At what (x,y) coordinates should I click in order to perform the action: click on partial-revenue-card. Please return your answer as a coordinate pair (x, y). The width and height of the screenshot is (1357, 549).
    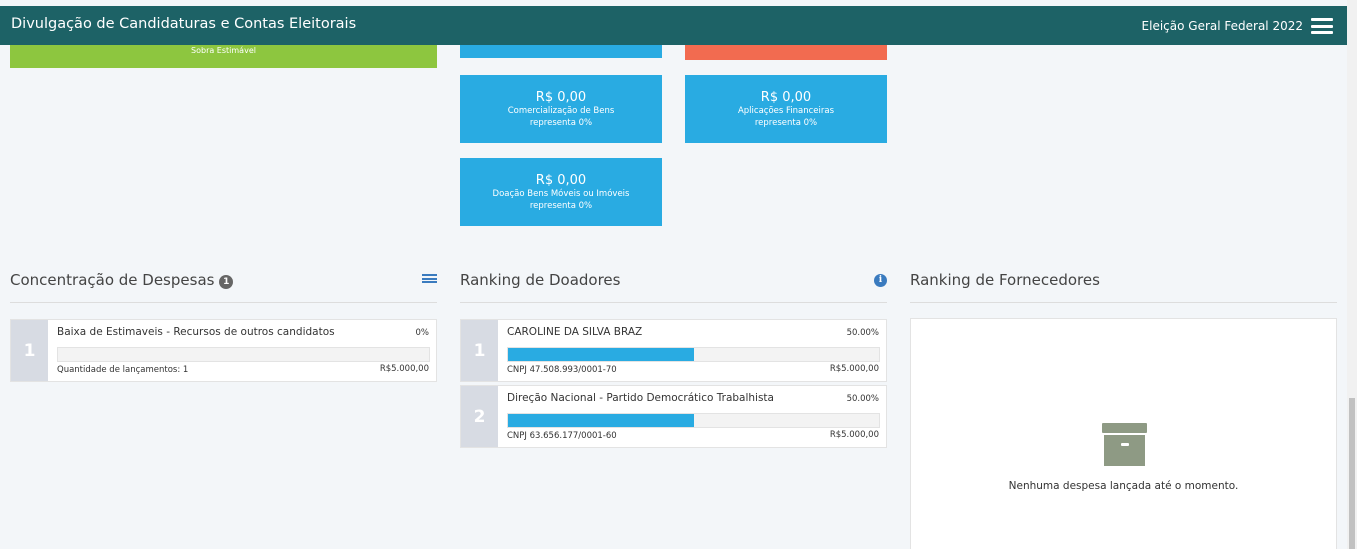
    Looking at the image, I should click on (561, 51).